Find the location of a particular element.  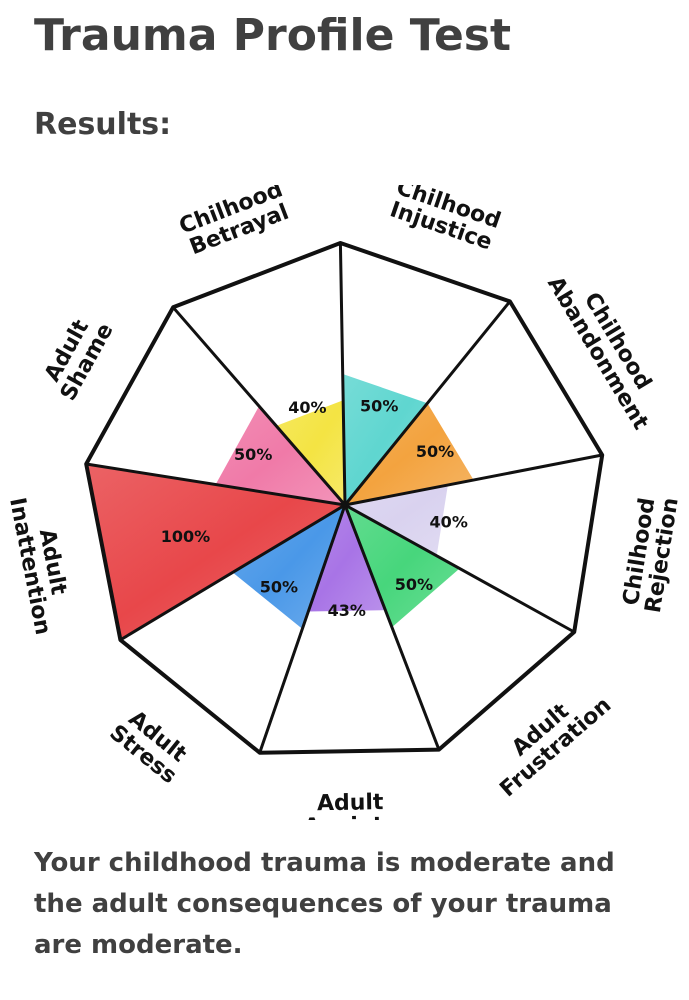

value-label-chilhood-betrayal: 40% is located at coordinates (307, 407).